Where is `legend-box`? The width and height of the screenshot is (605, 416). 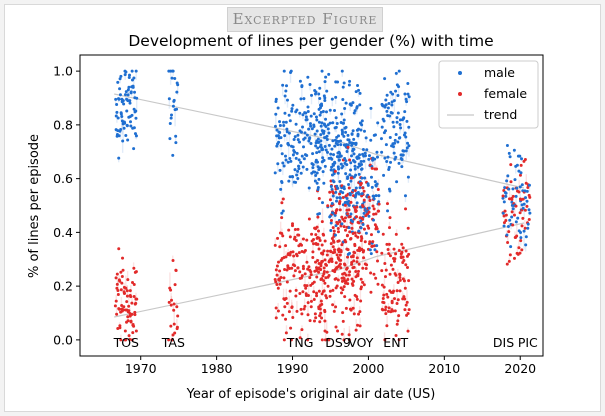
legend-box is located at coordinates (488, 94).